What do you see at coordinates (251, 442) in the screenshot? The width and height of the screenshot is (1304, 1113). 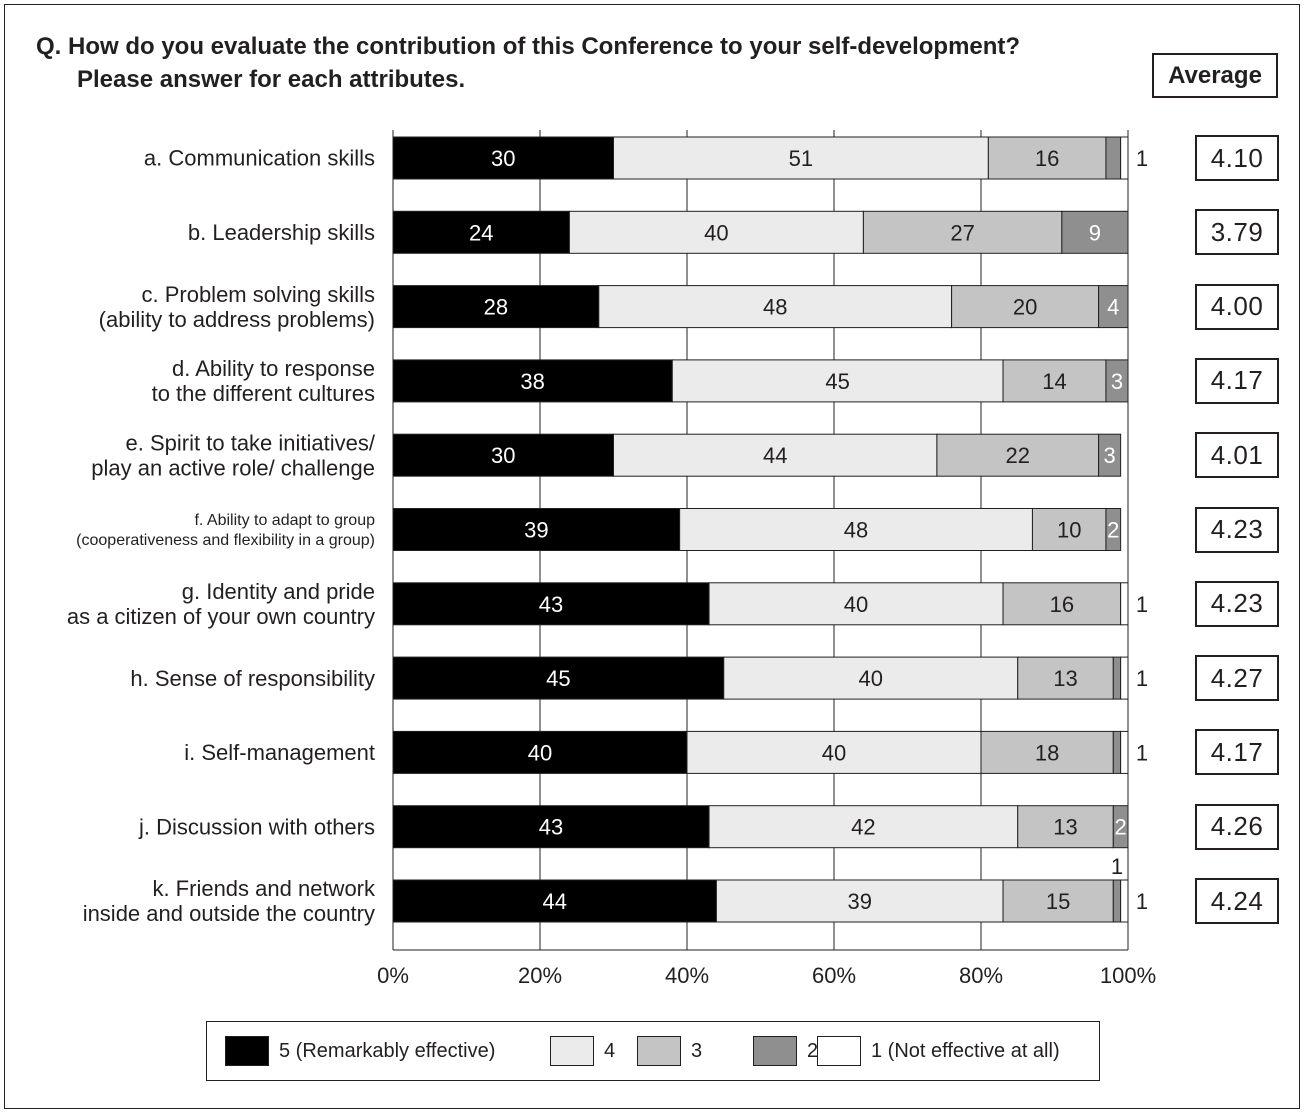 I see `category-label: e. Spirit to take initiatives/` at bounding box center [251, 442].